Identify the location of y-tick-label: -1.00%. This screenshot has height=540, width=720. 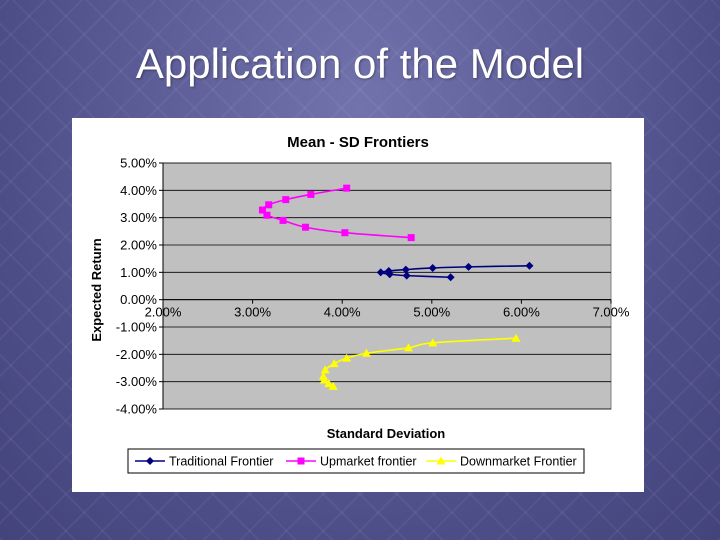
(137, 327).